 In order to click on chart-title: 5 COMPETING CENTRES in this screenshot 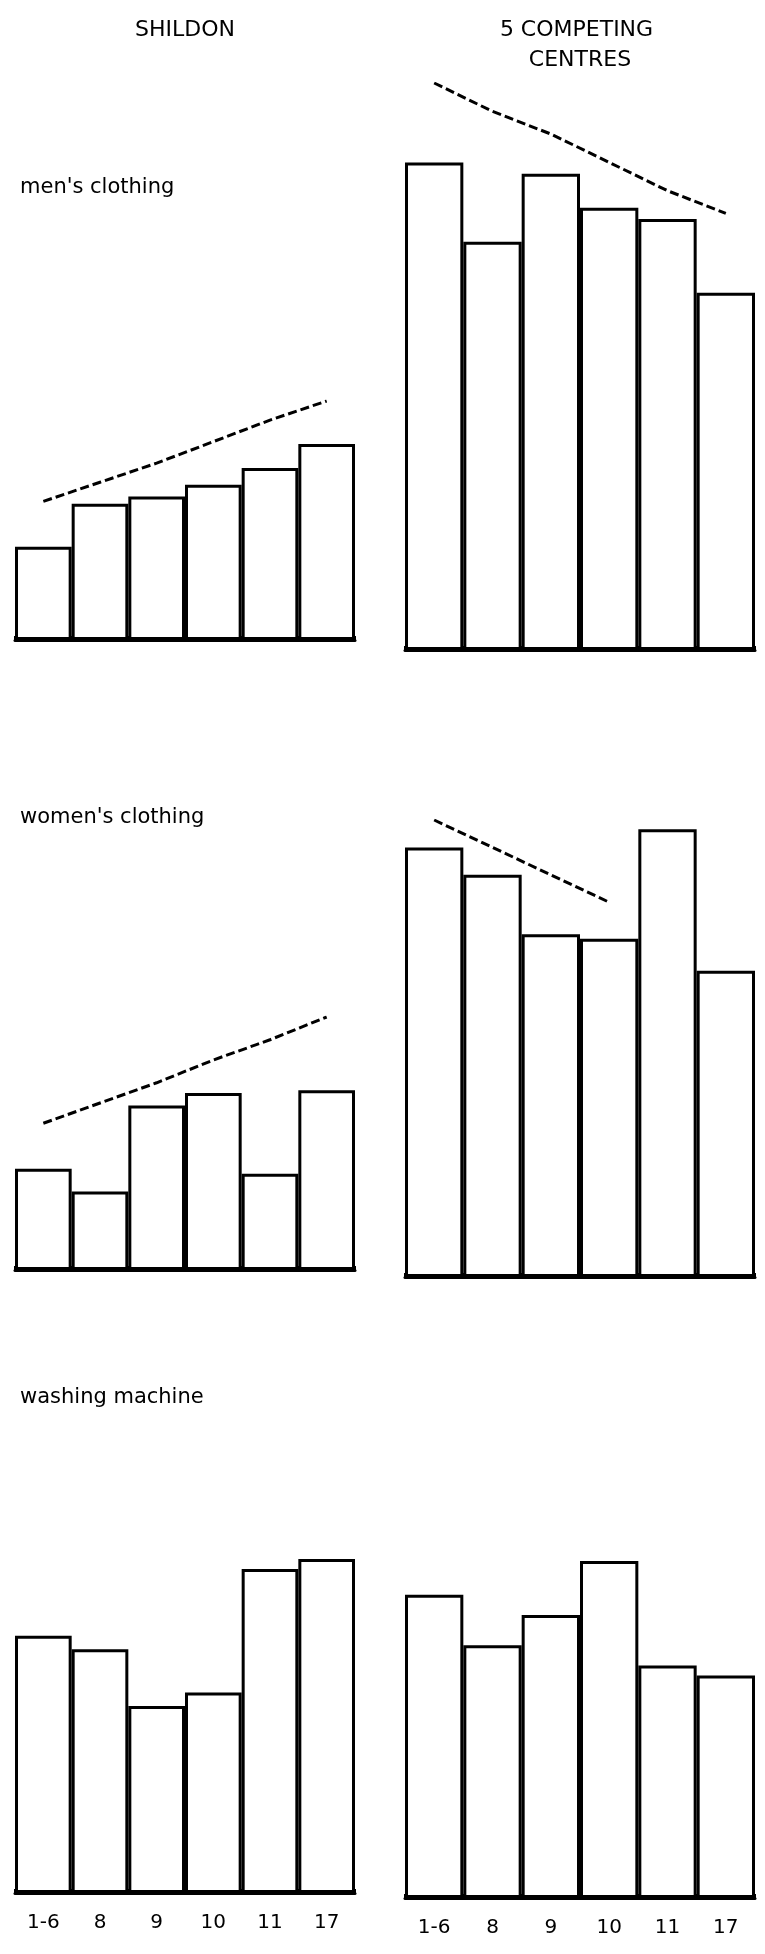, I will do `click(580, 43)`.